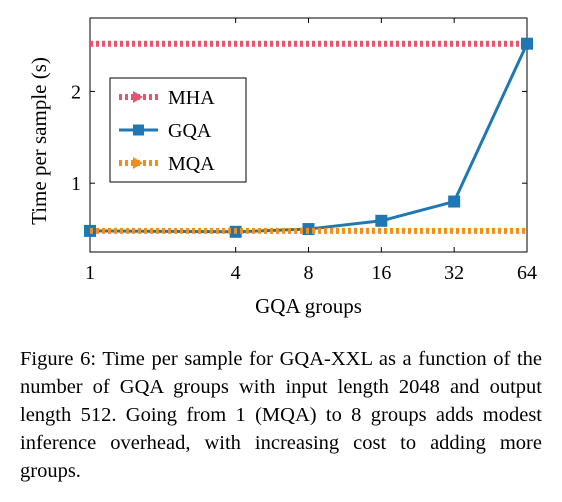 Image resolution: width=562 pixels, height=502 pixels. Describe the element at coordinates (76, 92) in the screenshot. I see `y-tick-label-2: 2` at that location.